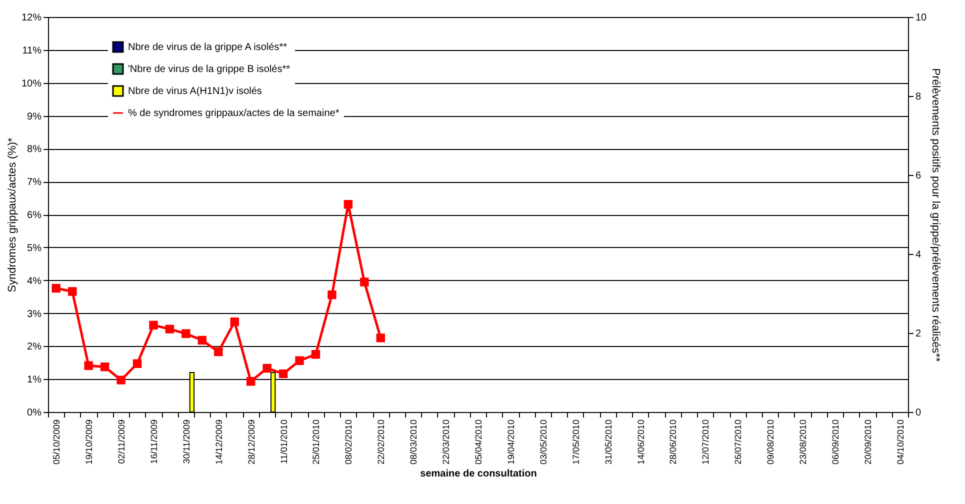  I want to click on y-tick-label: 1%, so click(34, 380).